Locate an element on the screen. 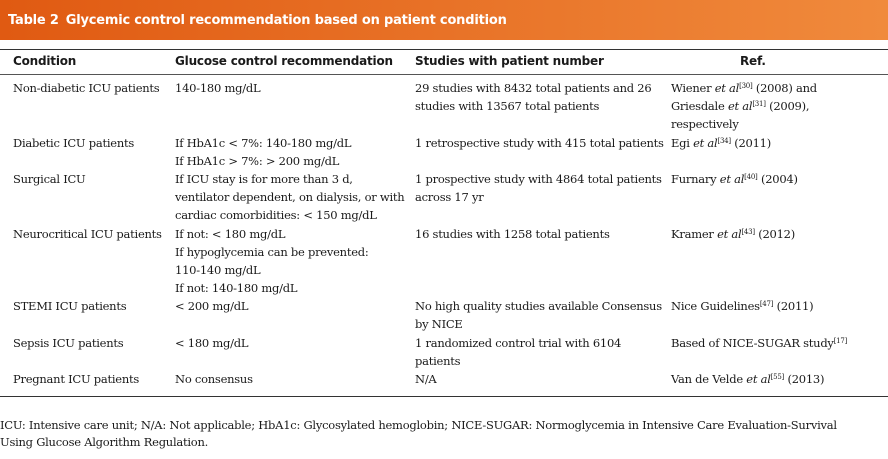 The height and width of the screenshot is (459, 888). ref-text: Nice Guidelines is located at coordinates (715, 306).